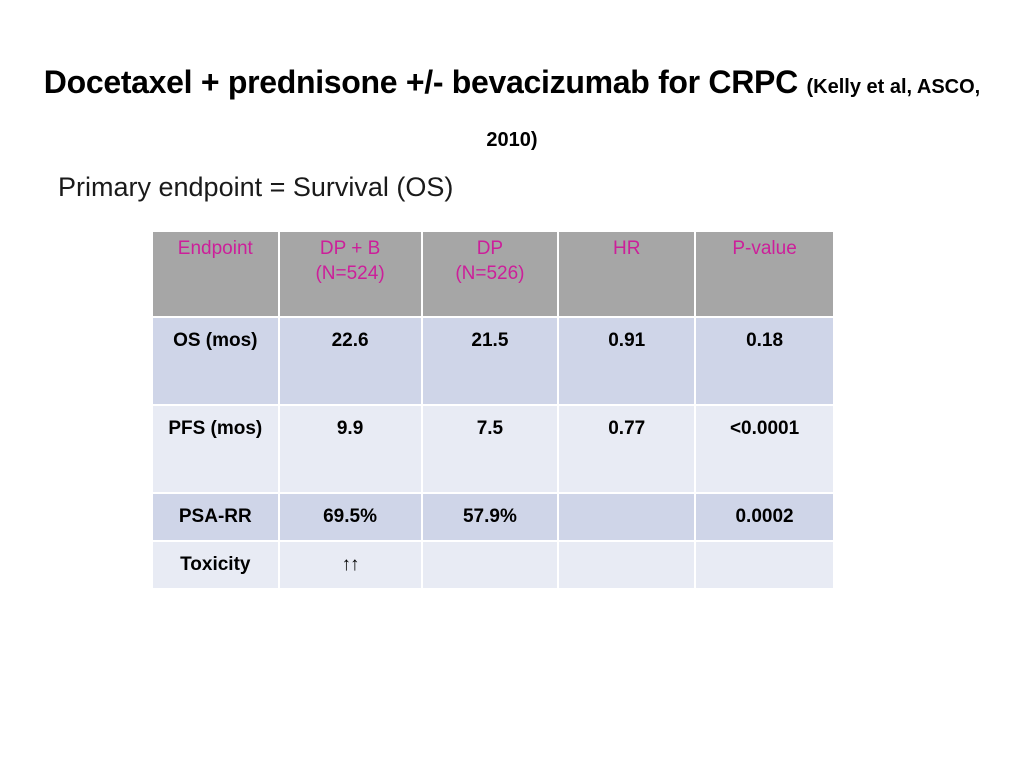 This screenshot has height=768, width=1024. What do you see at coordinates (256, 187) in the screenshot?
I see `slide-subtitle: Primary endpoint = Survival (OS)` at bounding box center [256, 187].